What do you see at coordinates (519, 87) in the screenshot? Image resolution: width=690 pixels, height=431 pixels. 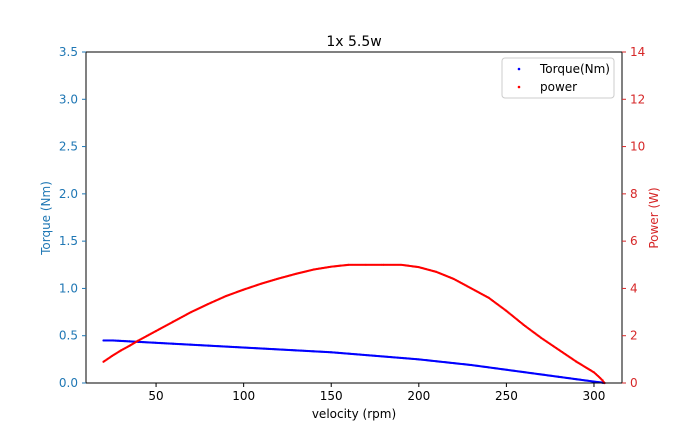 I see `legend-marker-power` at bounding box center [519, 87].